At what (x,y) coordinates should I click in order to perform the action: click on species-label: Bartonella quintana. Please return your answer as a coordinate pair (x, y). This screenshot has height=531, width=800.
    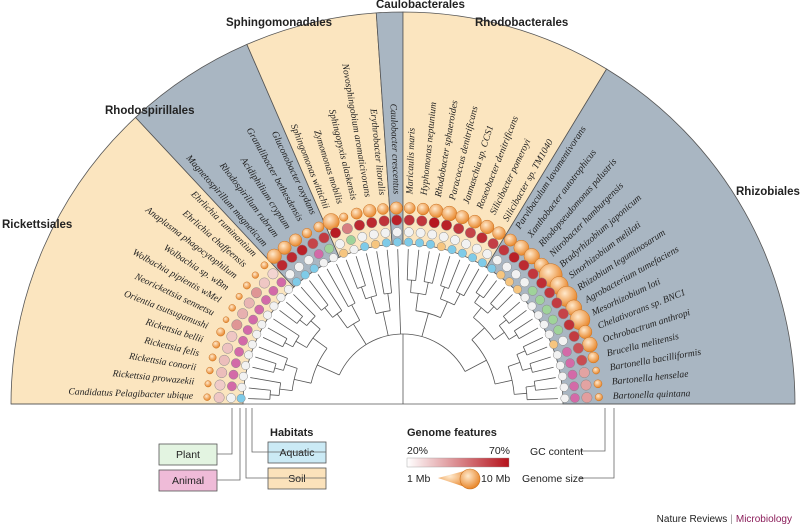
    Looking at the image, I should click on (652, 395).